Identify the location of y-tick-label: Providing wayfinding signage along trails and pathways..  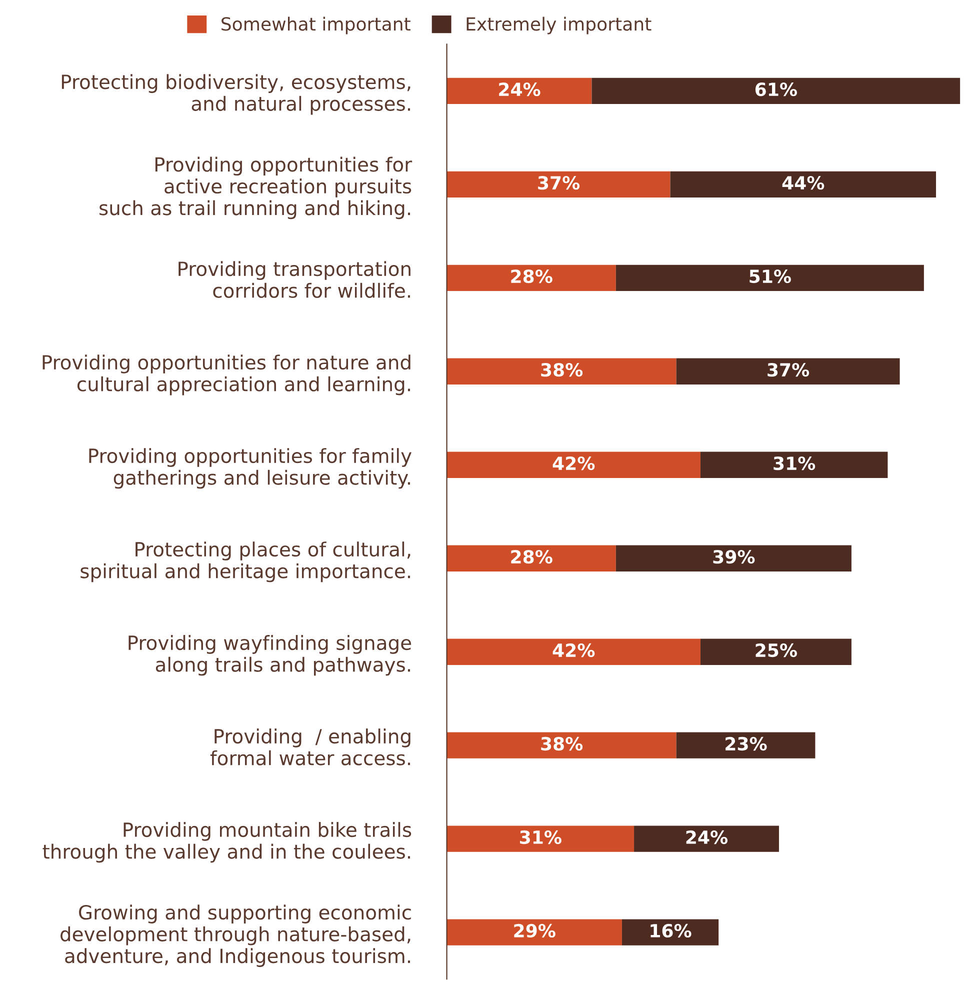
(270, 655).